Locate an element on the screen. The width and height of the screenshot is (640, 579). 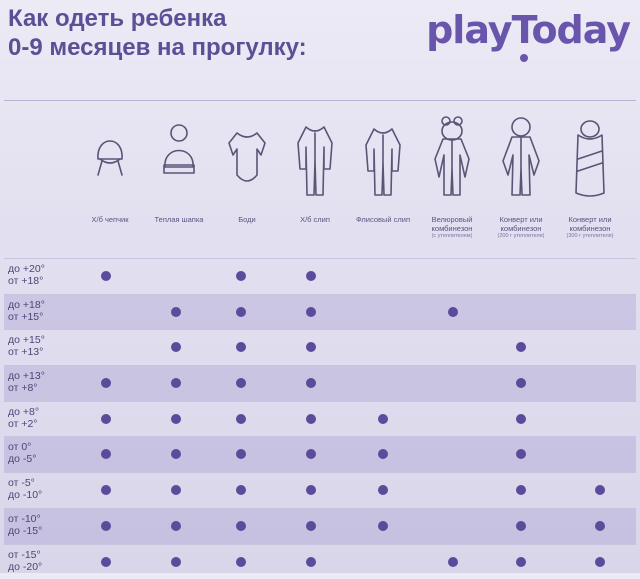
table-row: до +13°от +8° is located at coordinates (320, 383).